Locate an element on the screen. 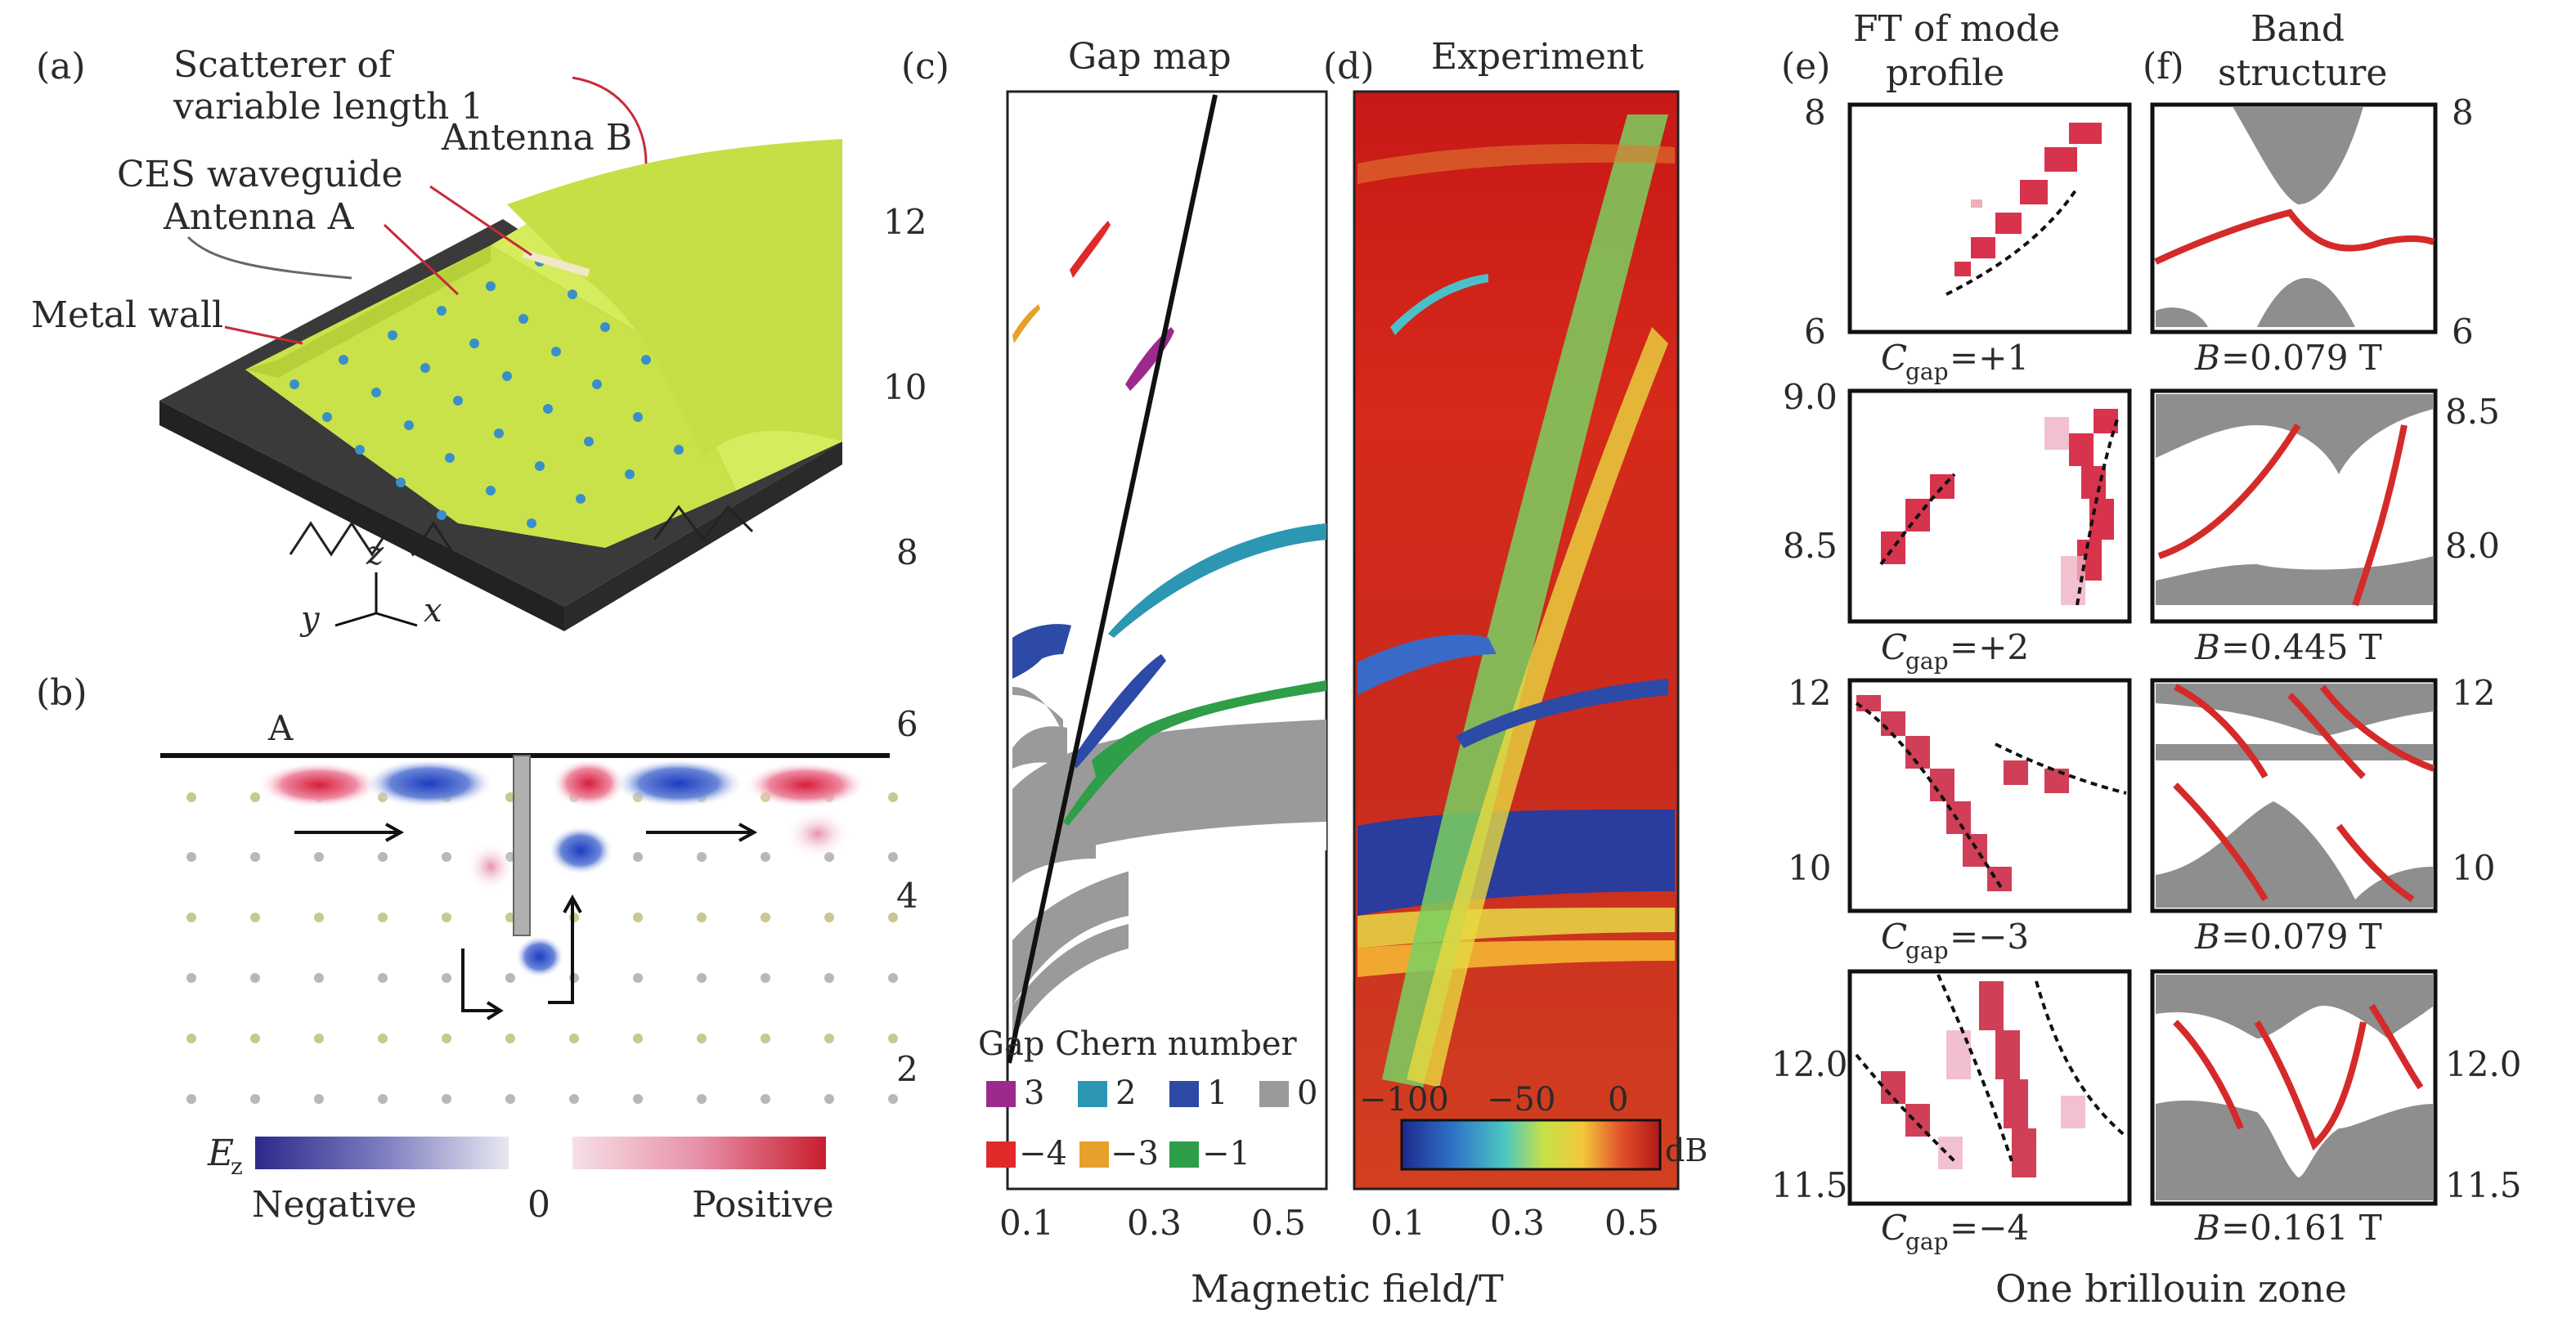 Image resolution: width=2576 pixels, height=1323 pixels. legend-label-3: 3 is located at coordinates (1034, 1093).